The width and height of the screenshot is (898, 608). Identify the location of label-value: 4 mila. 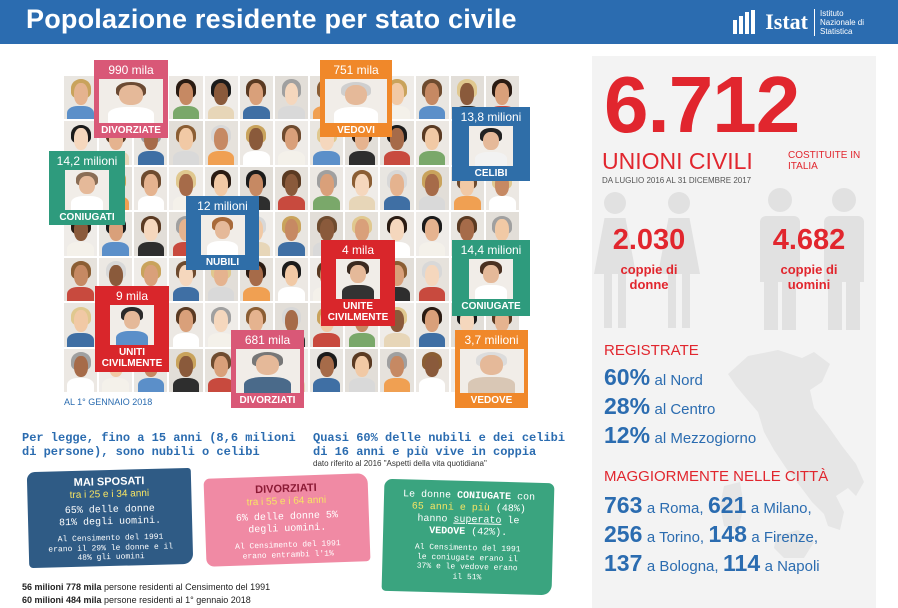
(357, 250).